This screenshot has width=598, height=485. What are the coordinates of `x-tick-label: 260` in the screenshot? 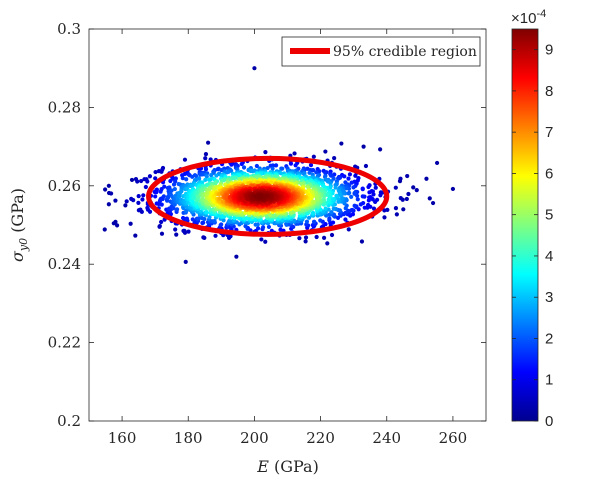 It's located at (453, 438).